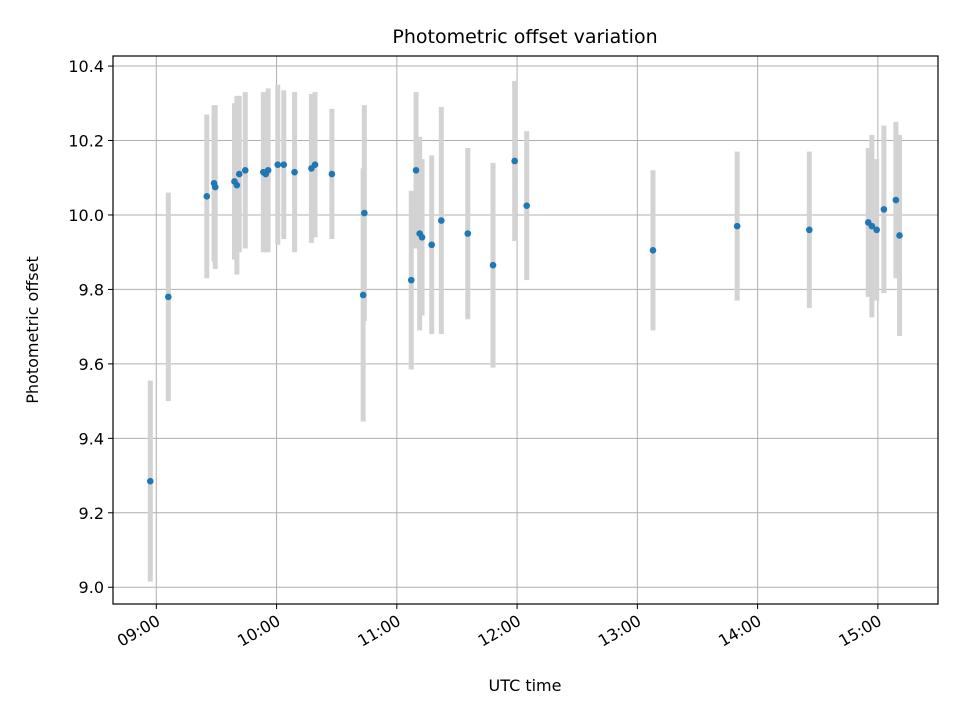  I want to click on y-axis-label: Photometric offset, so click(32, 330).